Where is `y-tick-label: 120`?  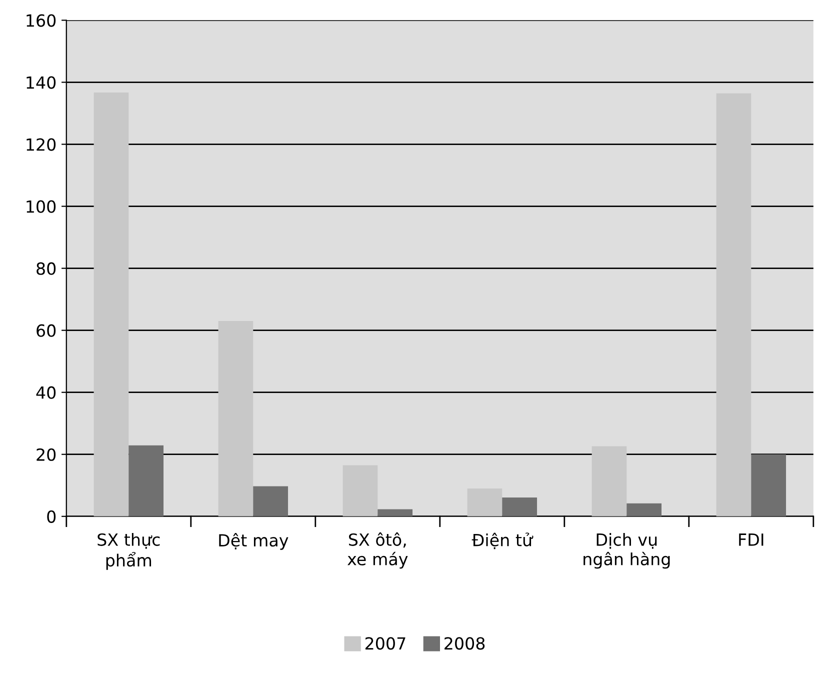
y-tick-label: 120 is located at coordinates (41, 144).